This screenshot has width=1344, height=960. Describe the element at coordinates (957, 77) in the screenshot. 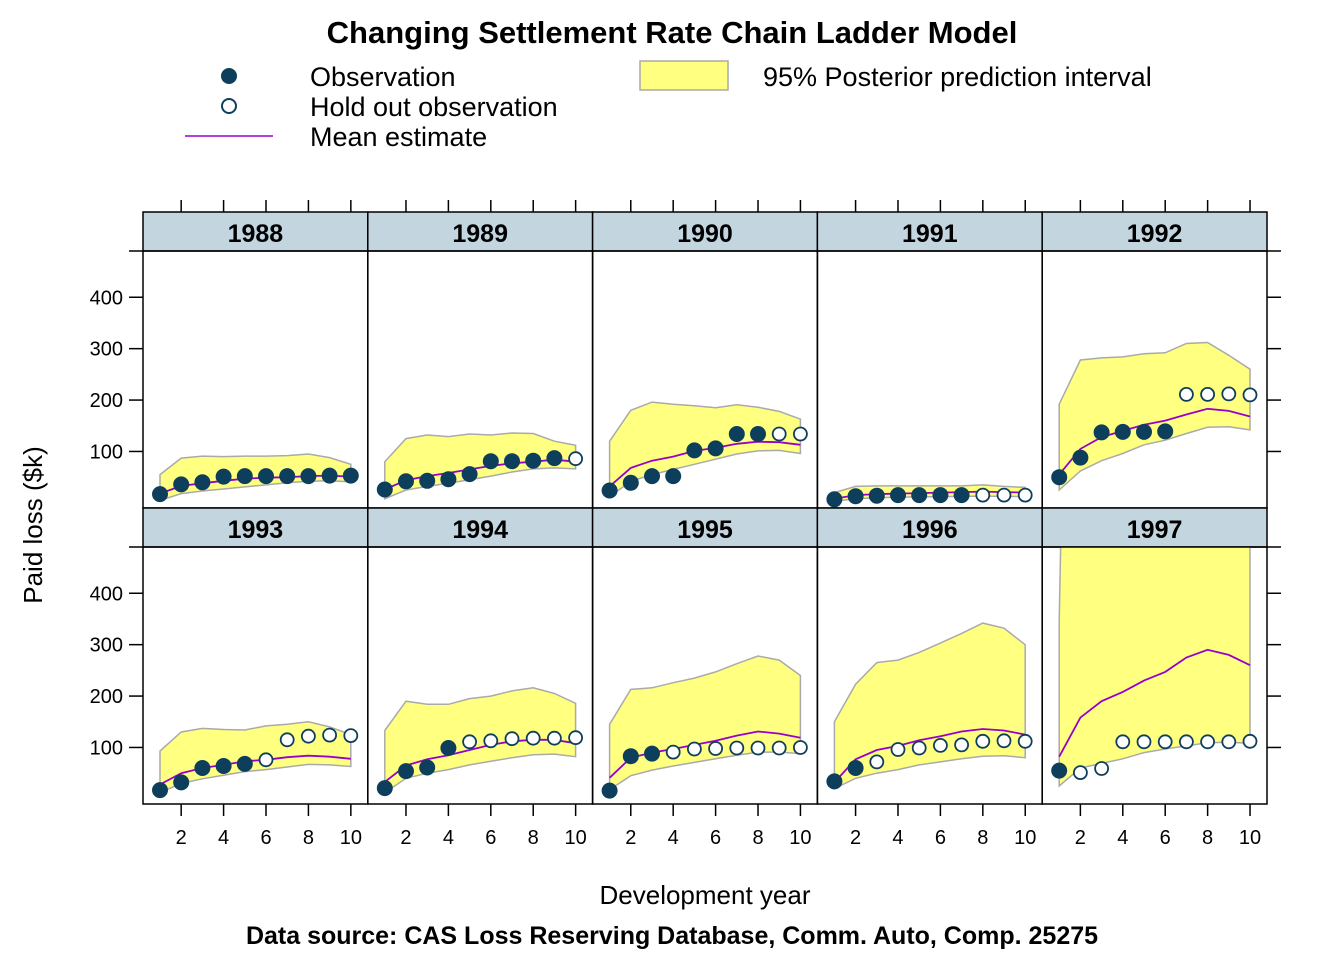

I see `legend-band-label: 95% Posterior prediction interval` at that location.